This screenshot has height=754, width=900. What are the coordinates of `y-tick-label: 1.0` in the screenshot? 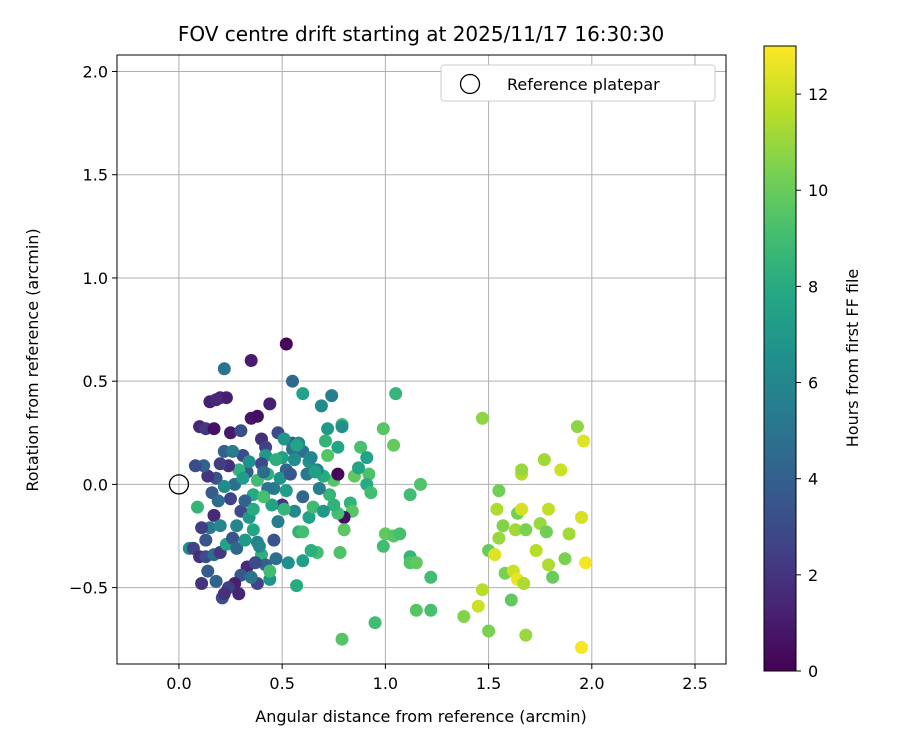 It's located at (95, 278).